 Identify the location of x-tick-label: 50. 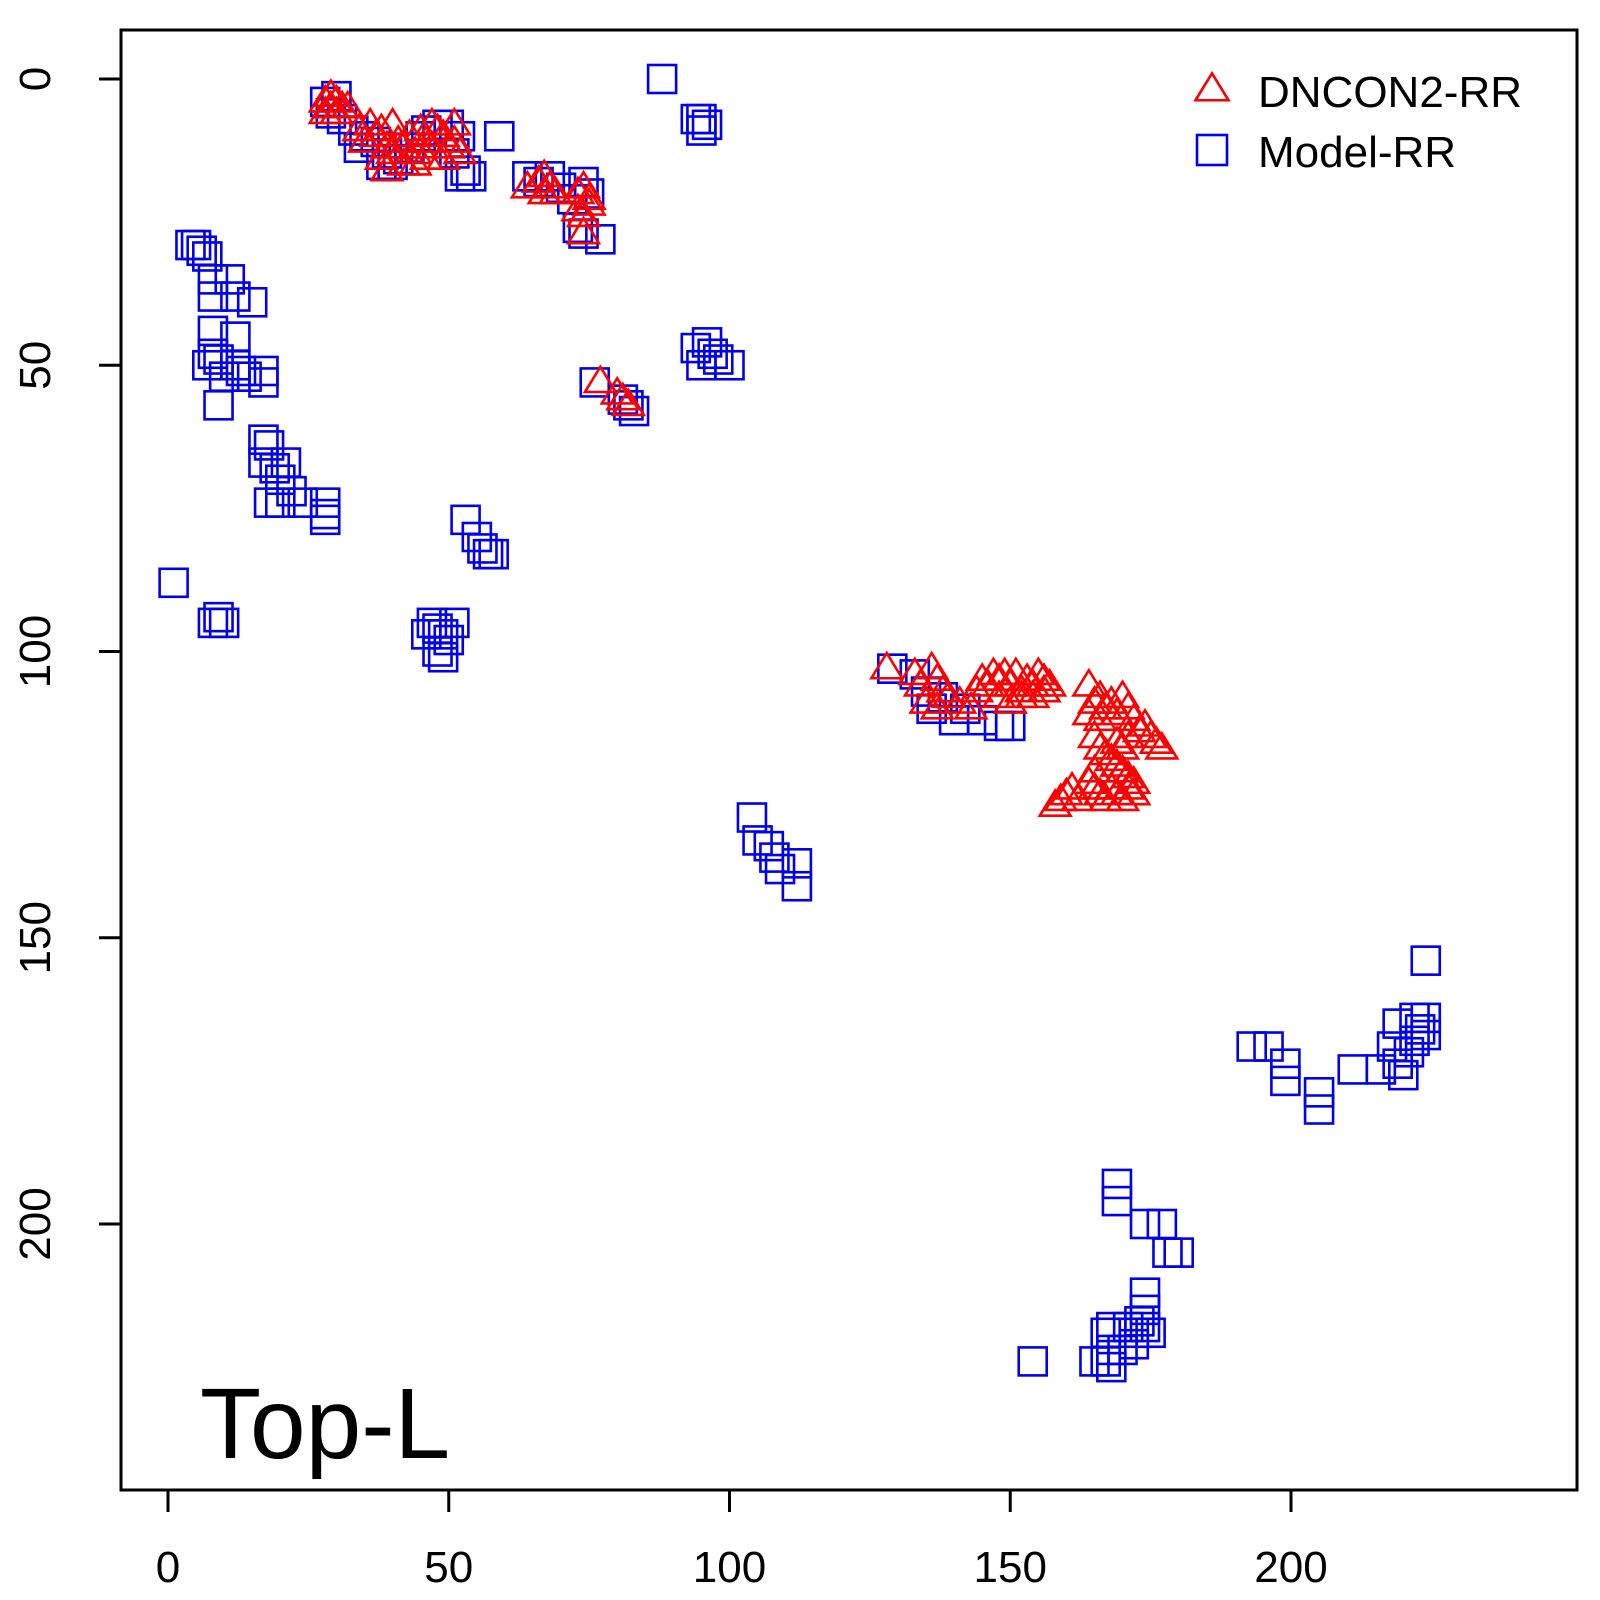
(448, 1567).